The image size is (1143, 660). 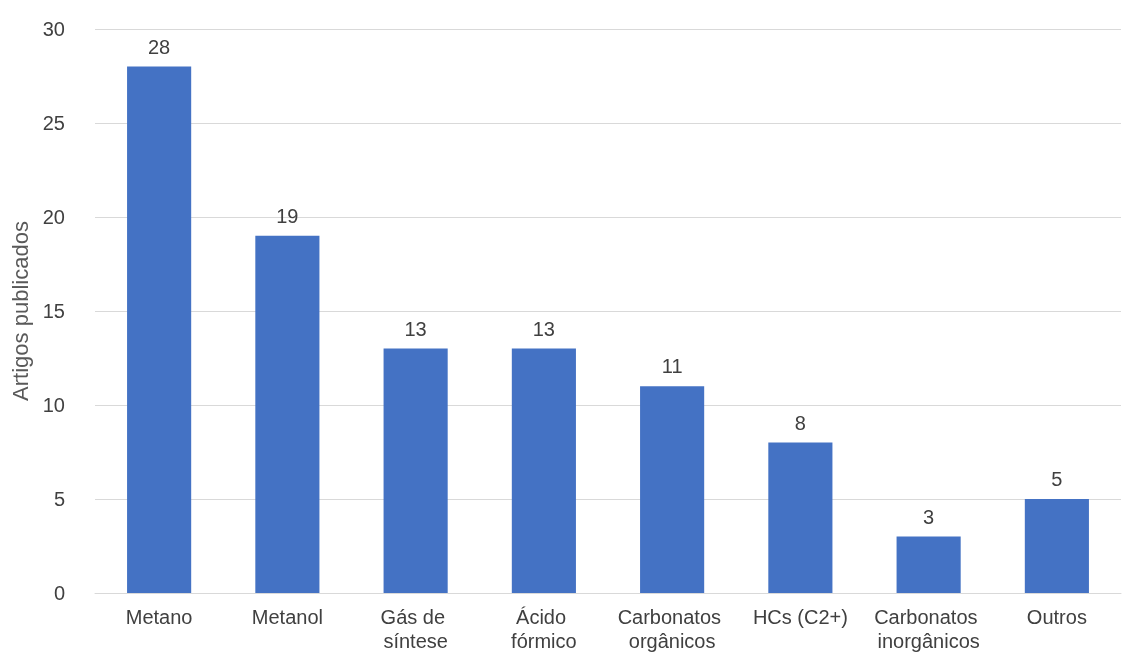 What do you see at coordinates (59, 499) in the screenshot?
I see `y-tick-label: 5` at bounding box center [59, 499].